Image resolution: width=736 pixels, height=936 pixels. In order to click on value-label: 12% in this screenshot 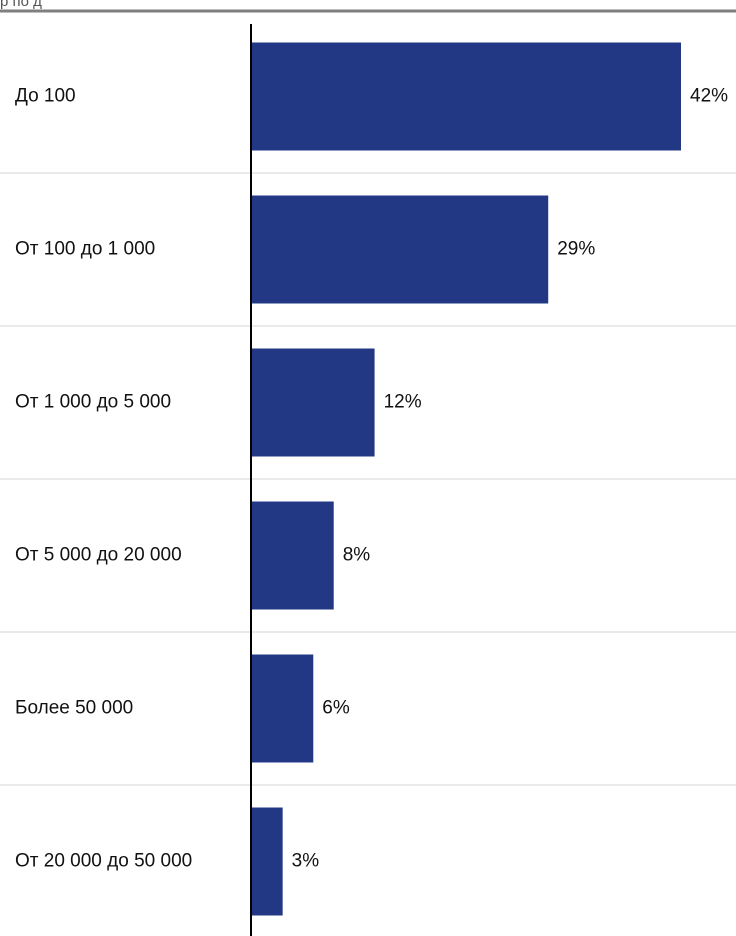, I will do `click(403, 402)`.